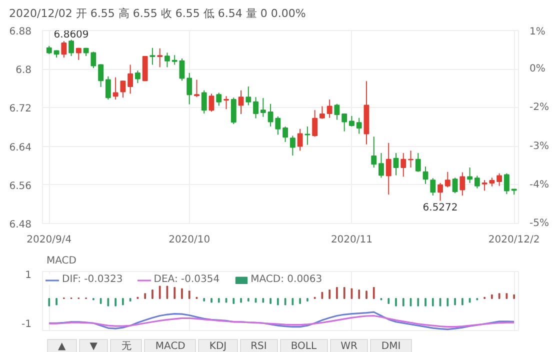  I want to click on x-tick-label: 2020/10, so click(189, 240).